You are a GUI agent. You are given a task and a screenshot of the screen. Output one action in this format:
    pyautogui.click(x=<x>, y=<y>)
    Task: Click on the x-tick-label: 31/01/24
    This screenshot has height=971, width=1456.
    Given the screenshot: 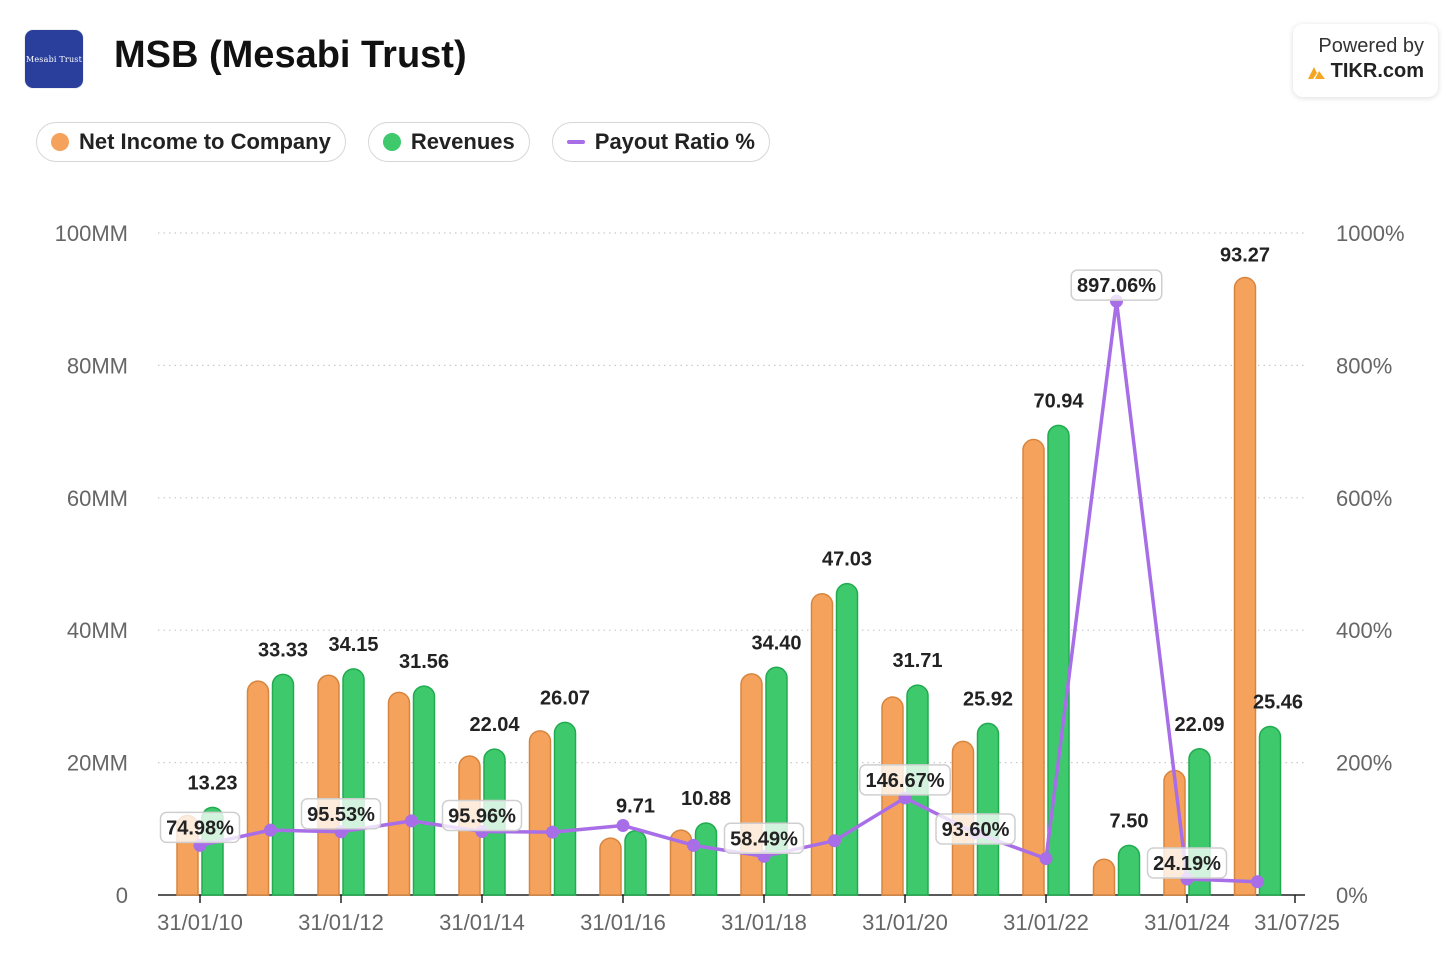 What is the action you would take?
    pyautogui.click(x=1187, y=922)
    